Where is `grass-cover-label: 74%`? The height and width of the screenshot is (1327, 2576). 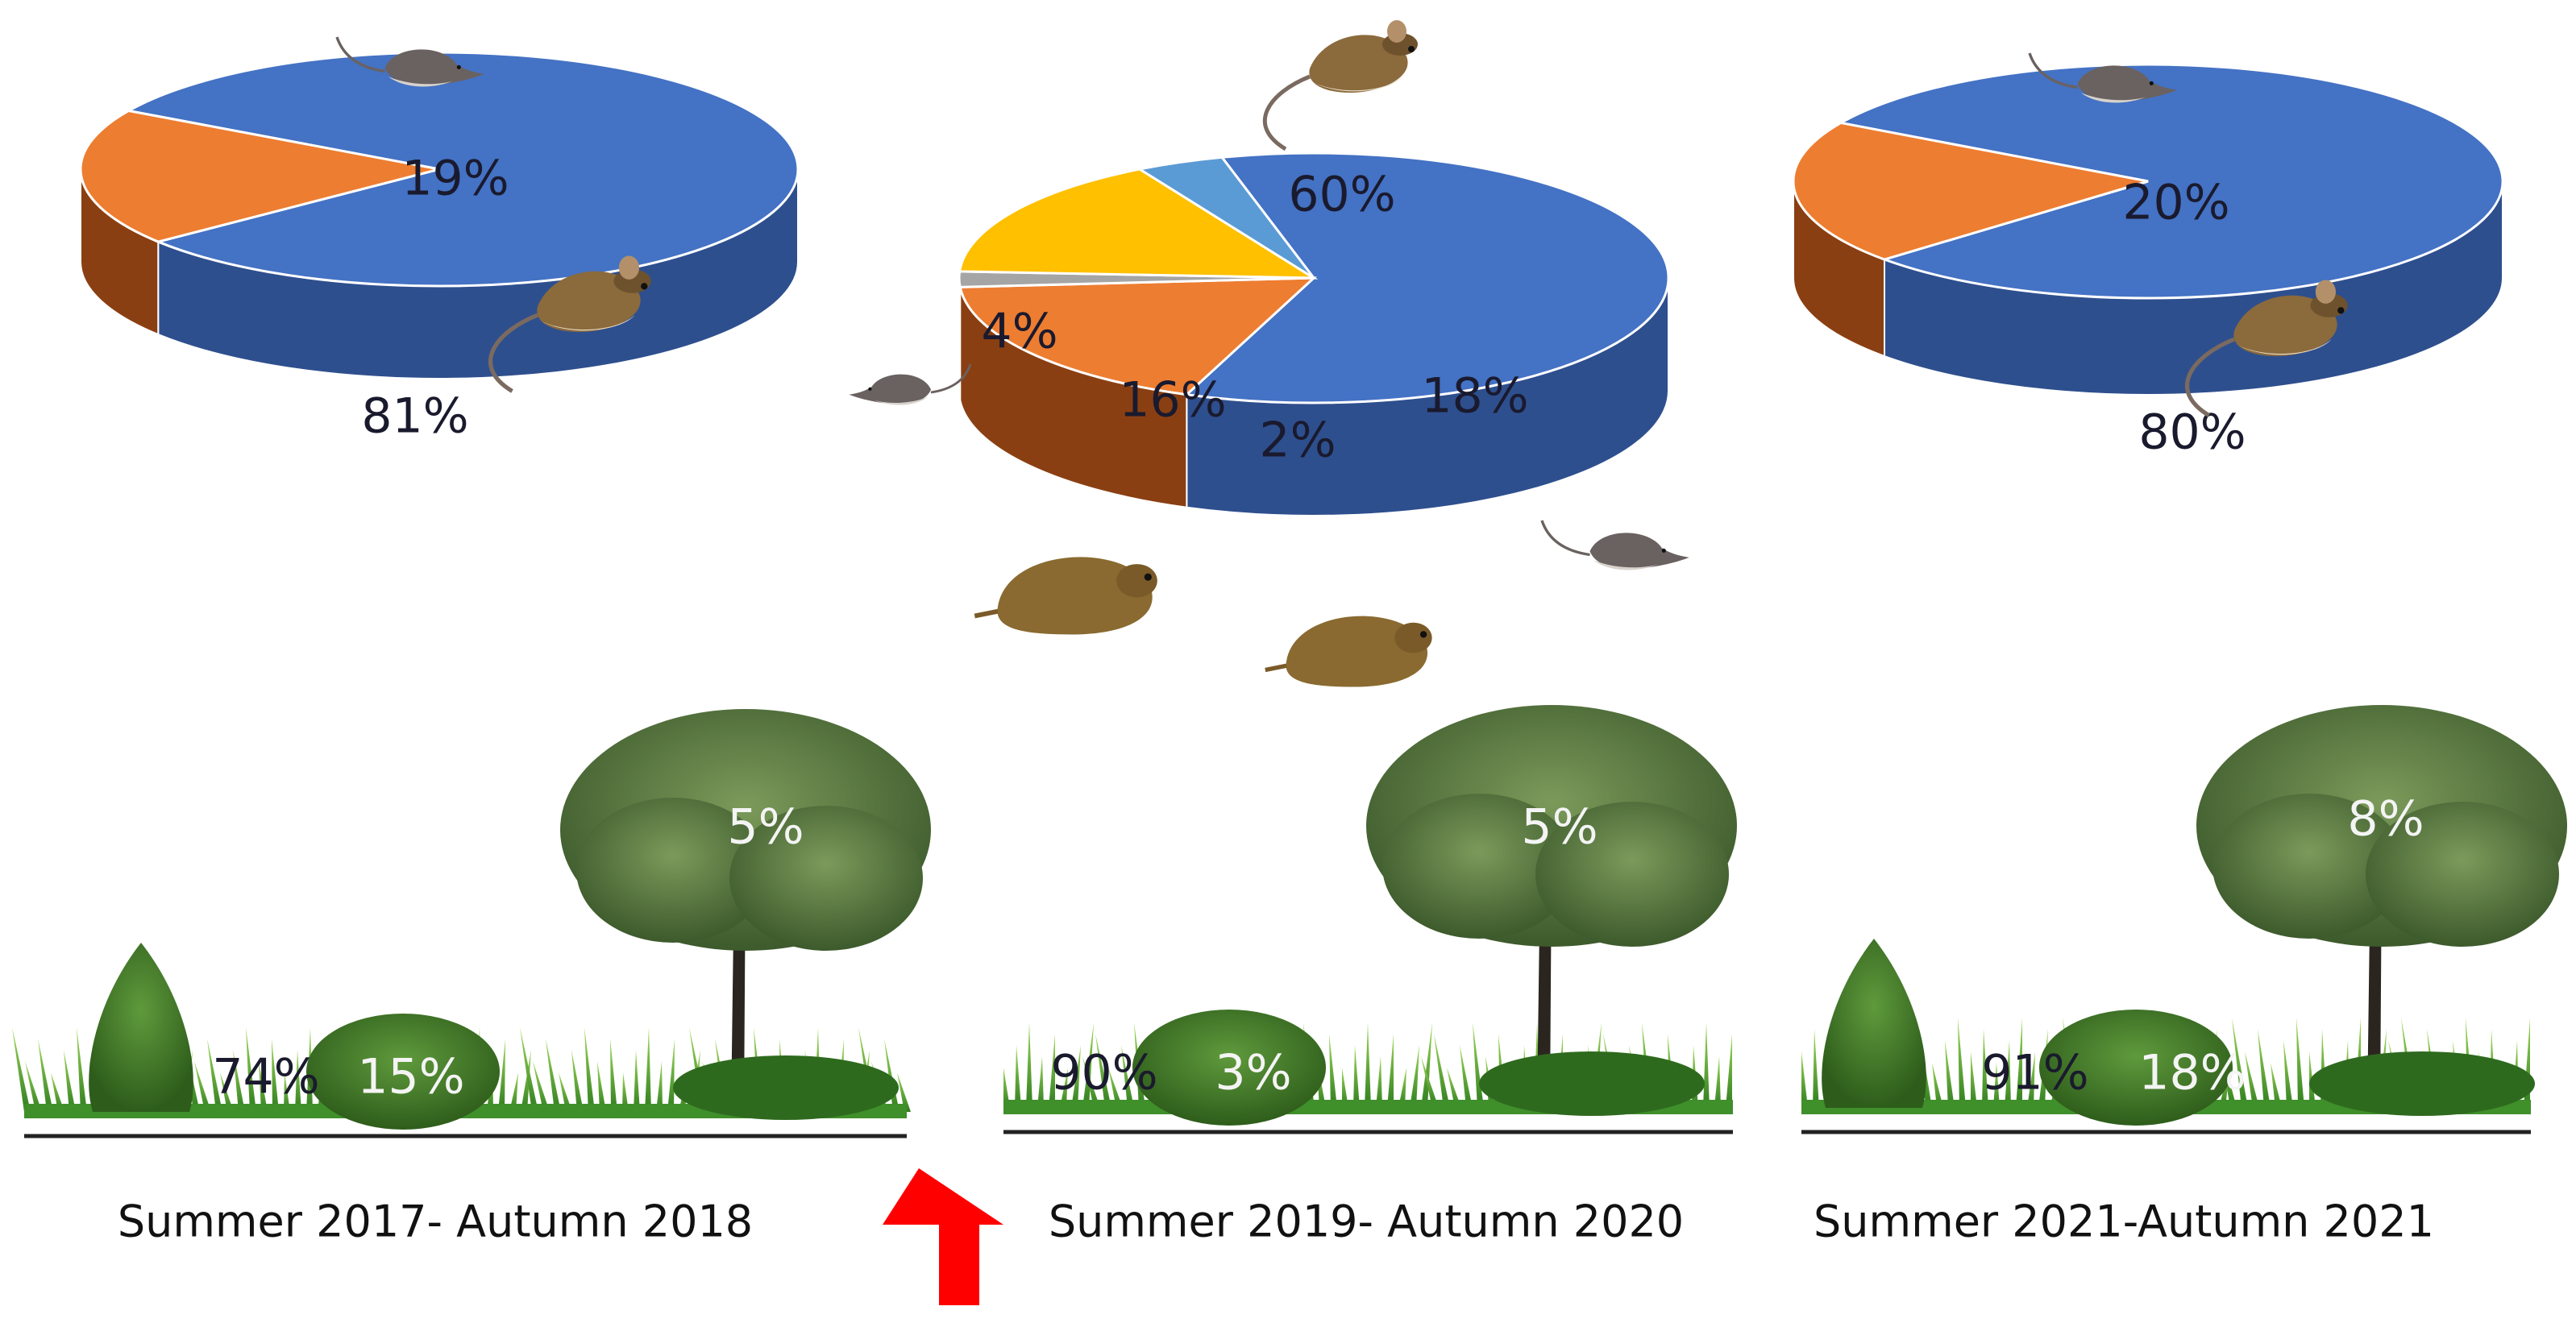
grass-cover-label: 74% is located at coordinates (265, 1077).